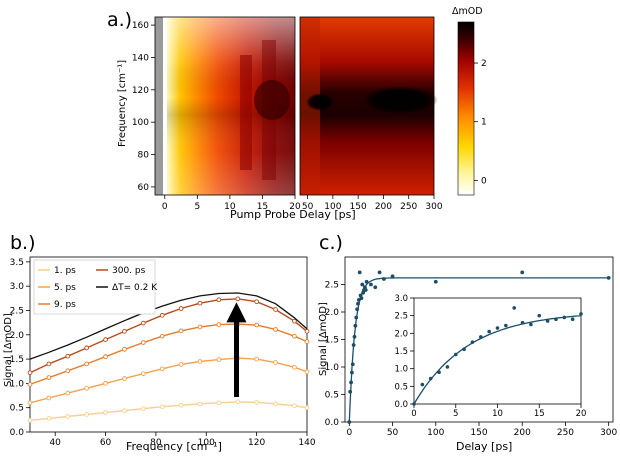 The width and height of the screenshot is (620, 457). I want to click on panel-c-inset-area, so click(497, 351).